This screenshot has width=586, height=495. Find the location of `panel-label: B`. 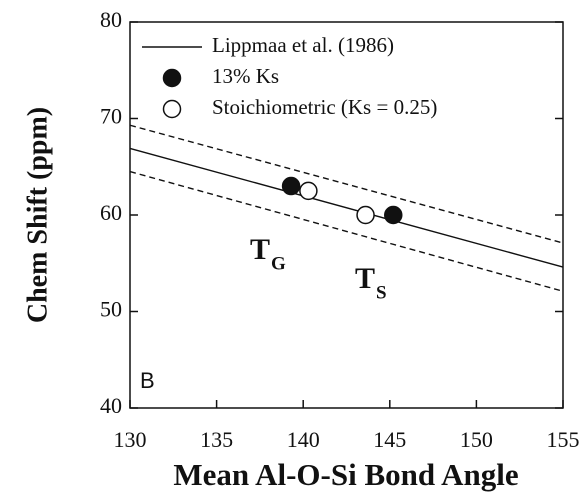

panel-label: B is located at coordinates (147, 380).